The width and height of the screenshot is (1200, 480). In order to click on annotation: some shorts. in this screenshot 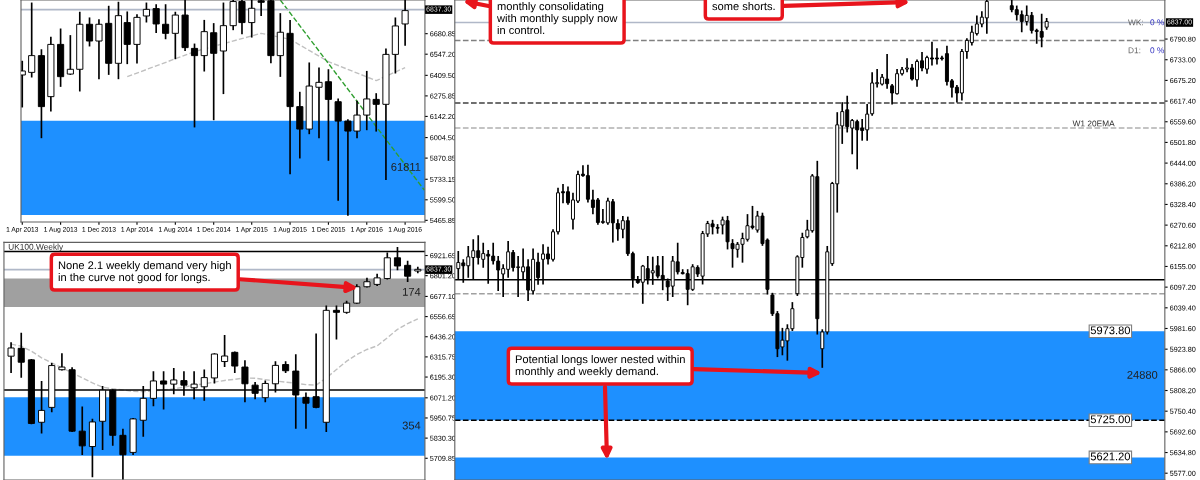, I will do `click(743, 6)`.